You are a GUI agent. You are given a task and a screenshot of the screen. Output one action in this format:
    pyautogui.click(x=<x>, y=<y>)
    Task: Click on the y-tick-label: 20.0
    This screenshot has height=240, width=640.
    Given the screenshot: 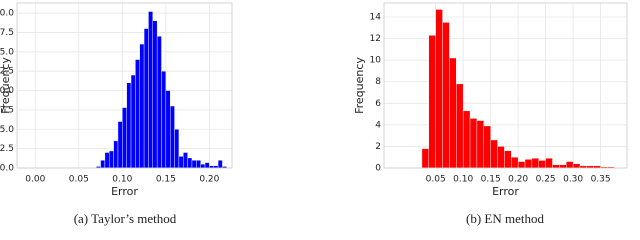 What is the action you would take?
    pyautogui.click(x=7, y=14)
    